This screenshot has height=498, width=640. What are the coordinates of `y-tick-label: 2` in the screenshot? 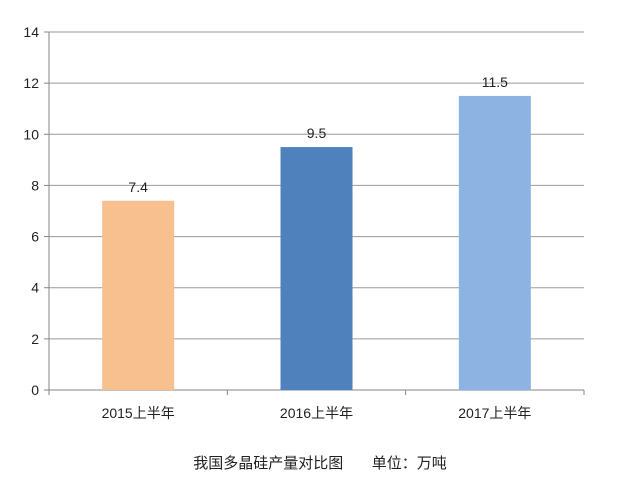 It's located at (35, 339).